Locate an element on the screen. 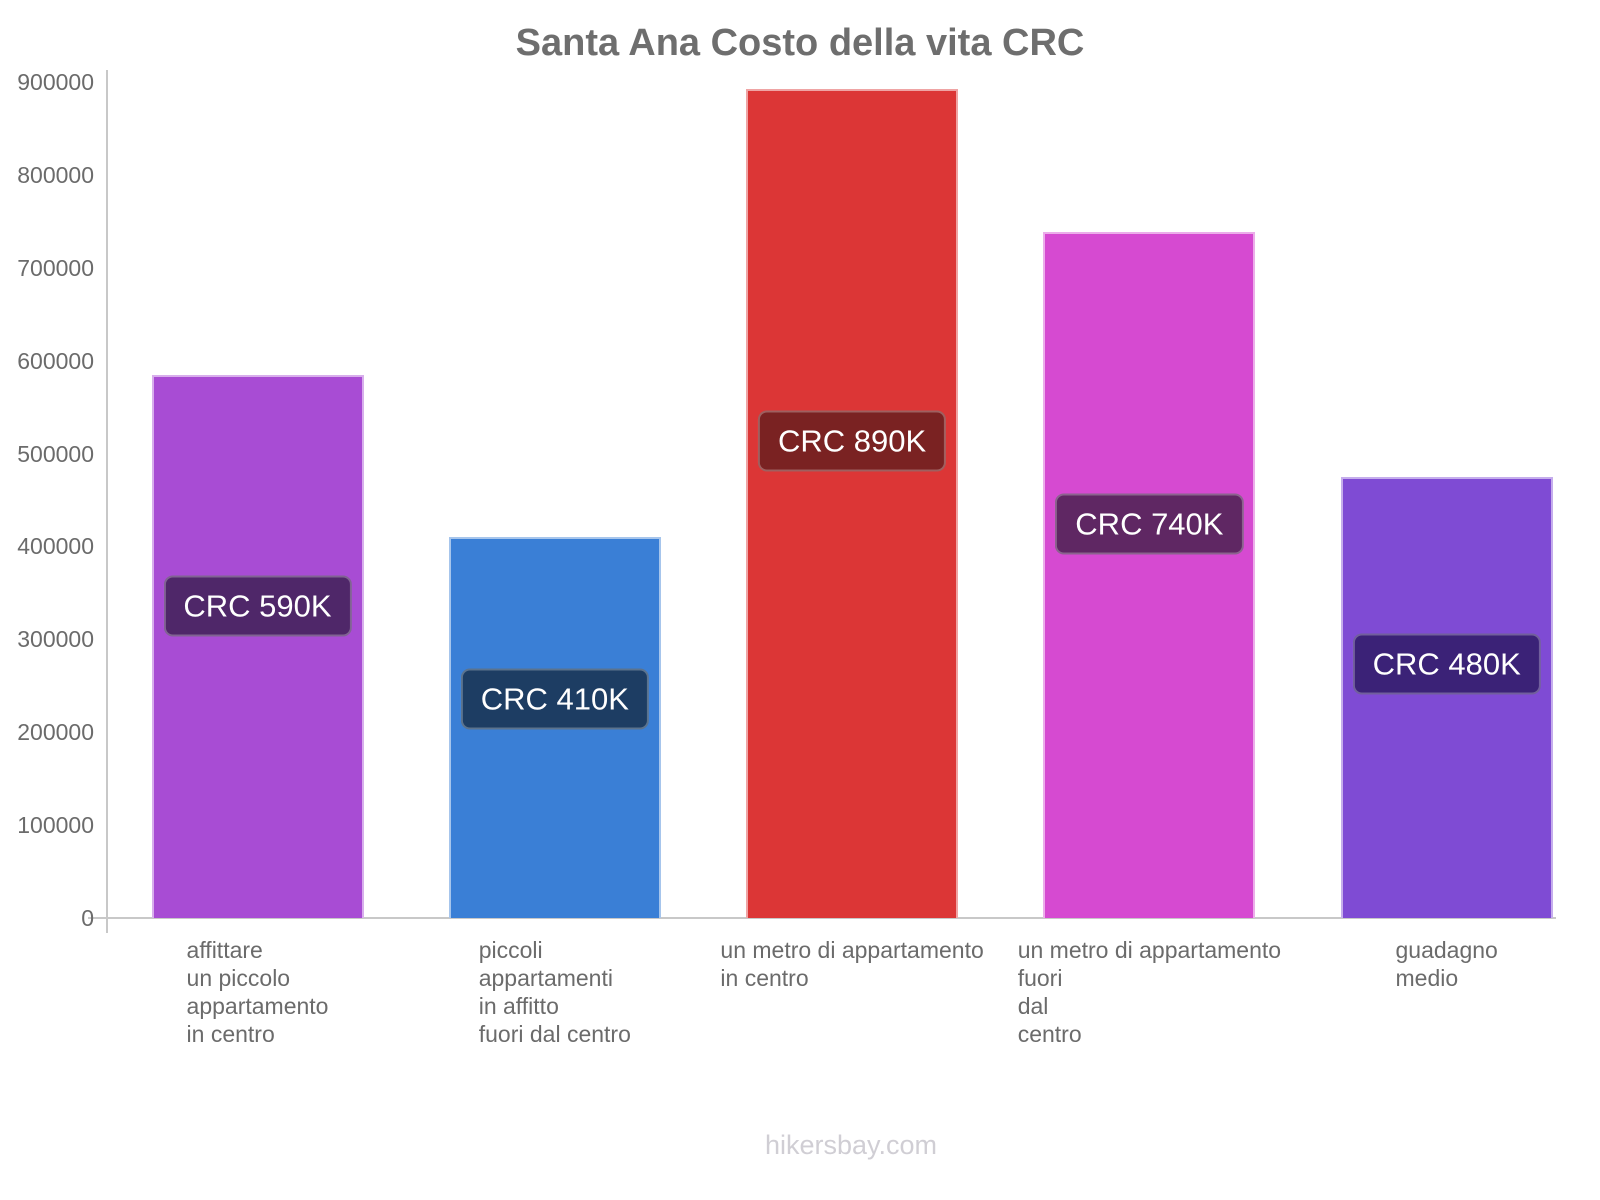 This screenshot has width=1600, height=1200. bar-value-label: CRC 590K is located at coordinates (257, 606).